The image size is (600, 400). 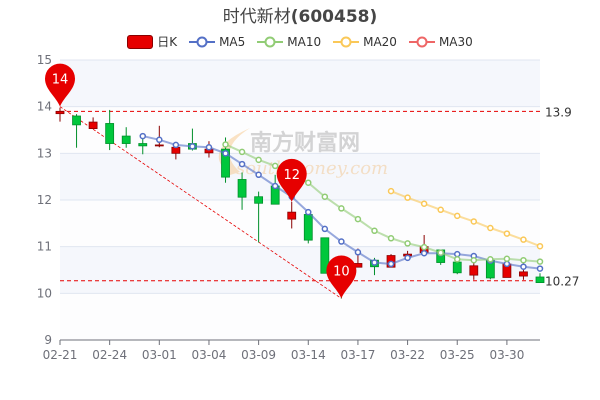 I want to click on stock-code: (600458), so click(x=334, y=17).